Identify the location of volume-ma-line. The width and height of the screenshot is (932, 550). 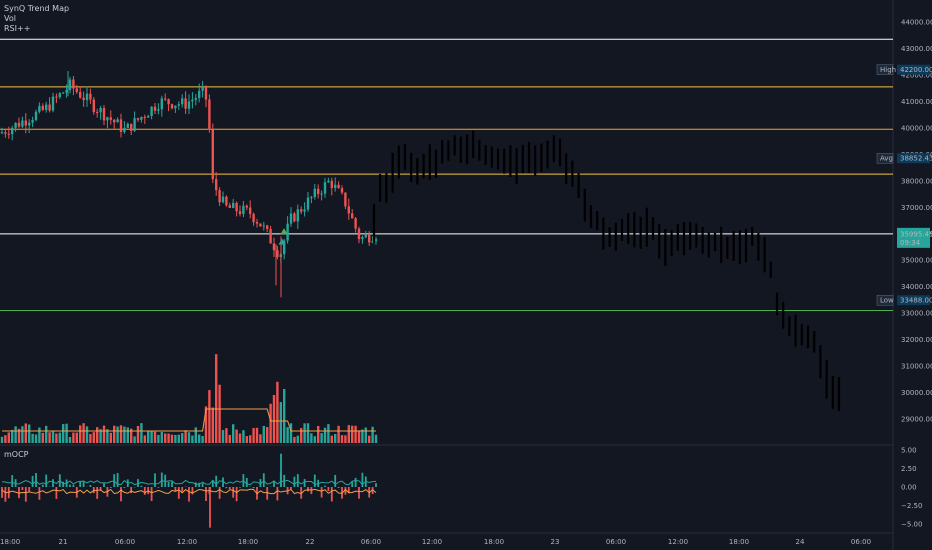
(189, 420).